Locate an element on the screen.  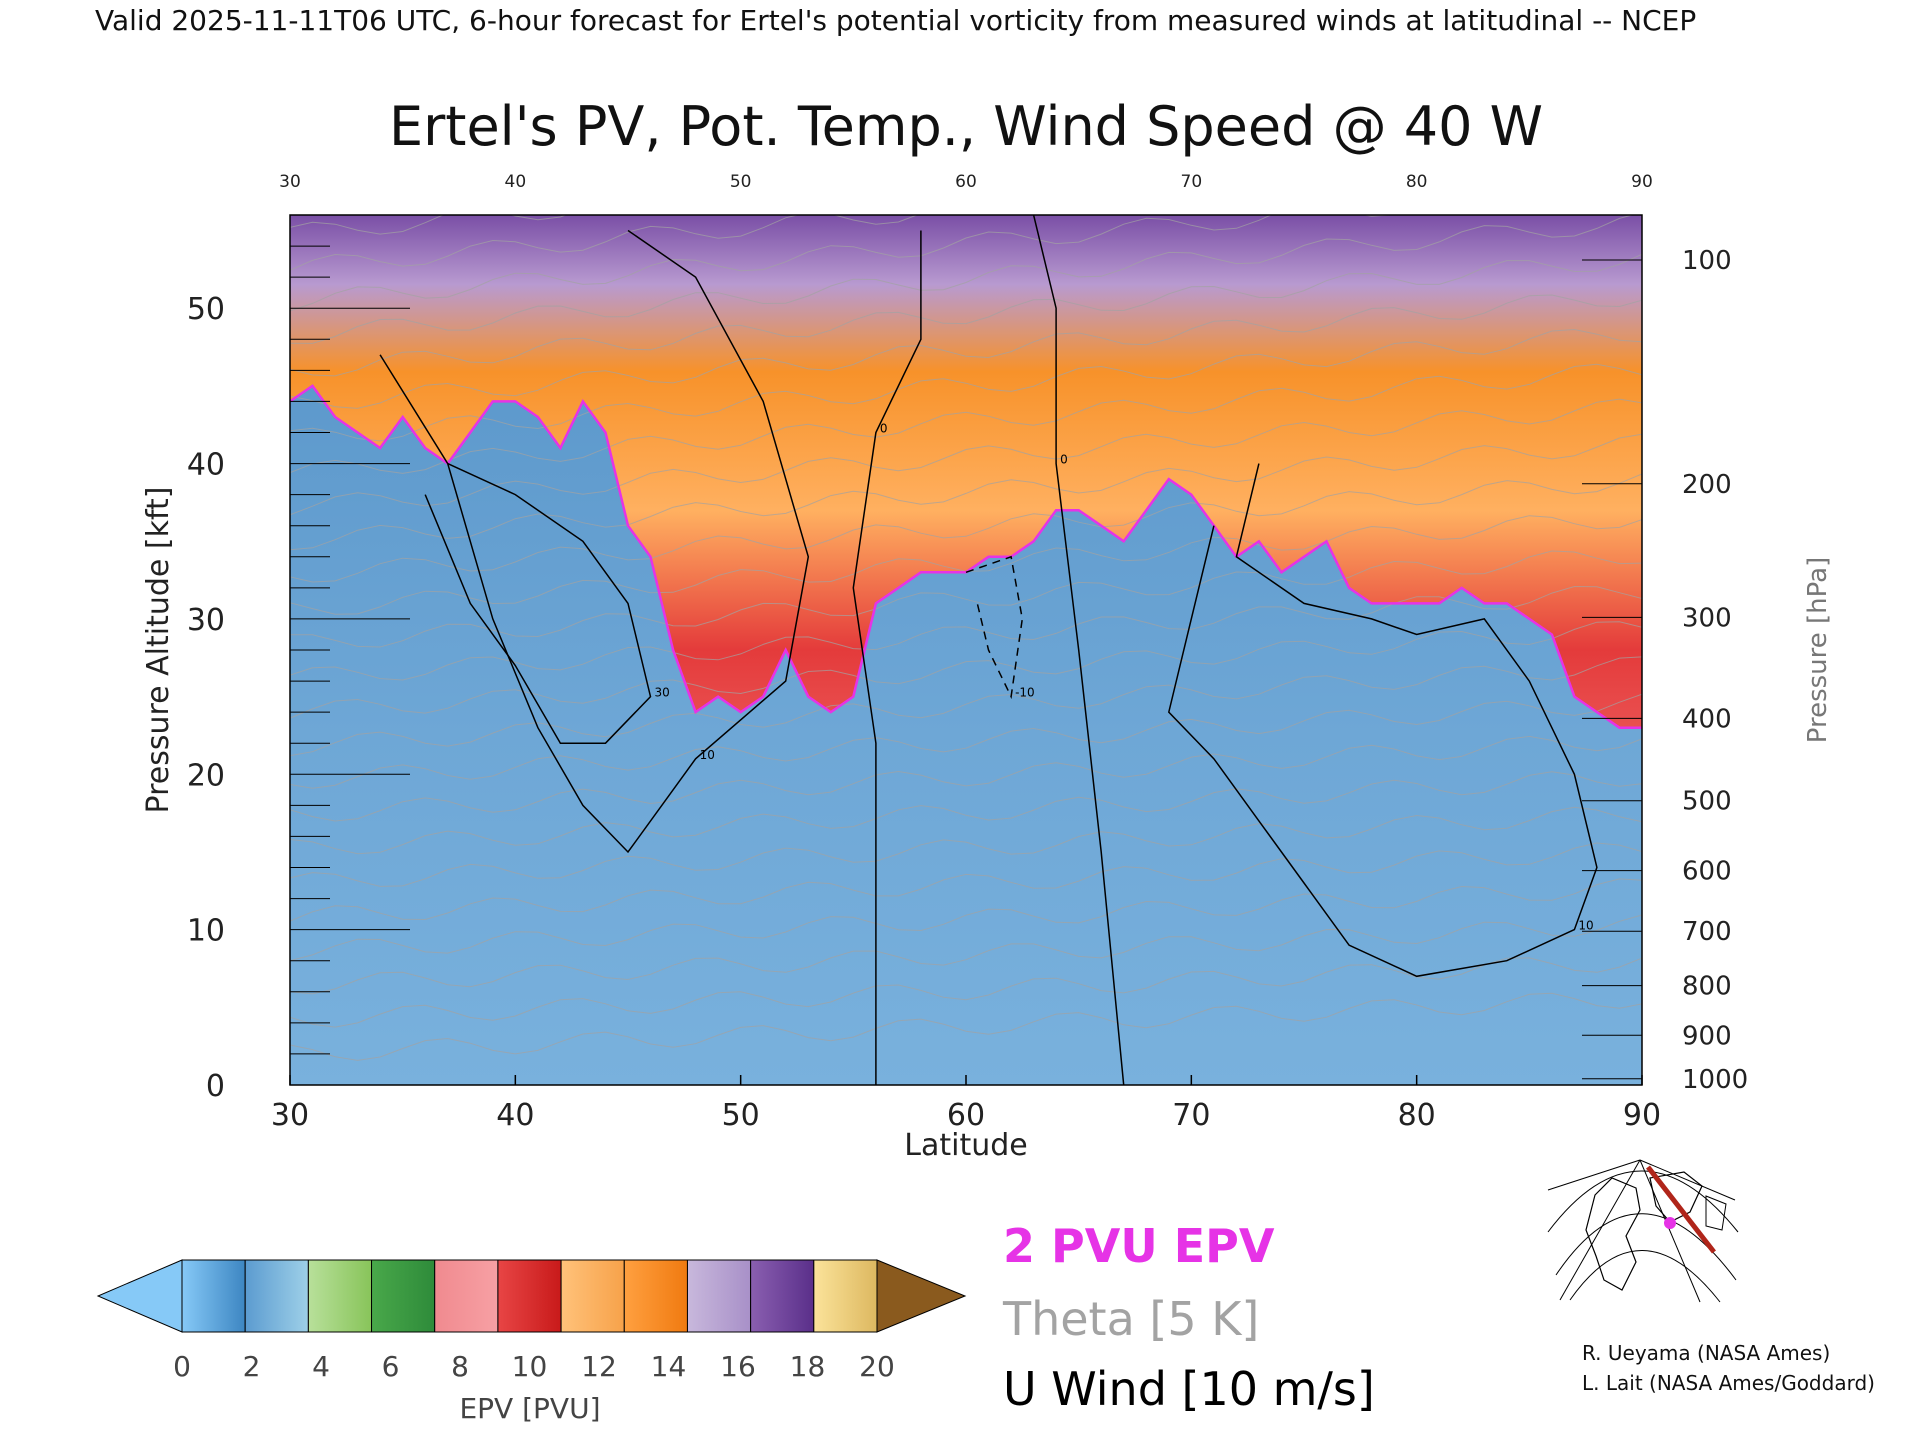
pressure-tick-label: 600 is located at coordinates (1707, 872).